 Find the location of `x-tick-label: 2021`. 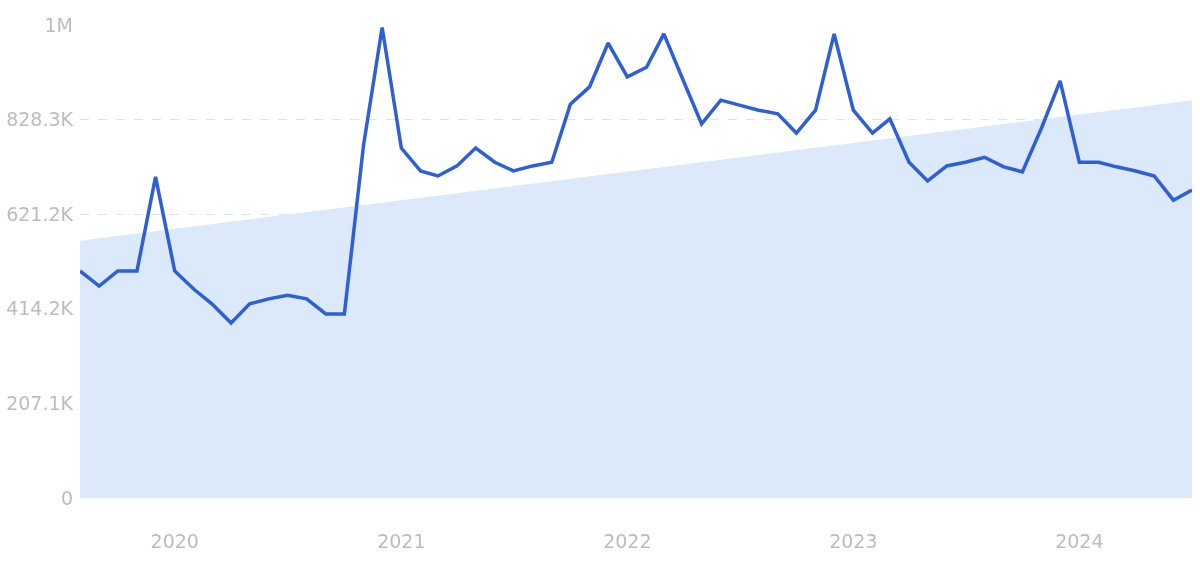

x-tick-label: 2021 is located at coordinates (401, 541).